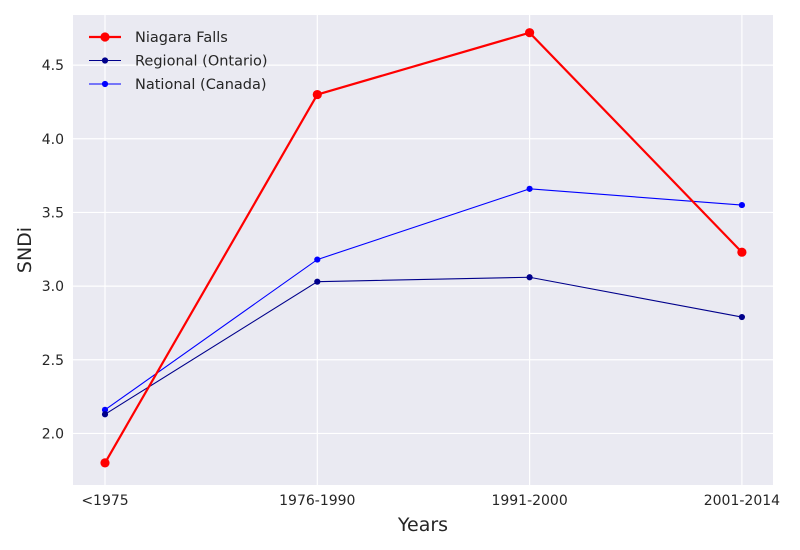 This screenshot has height=550, width=800. What do you see at coordinates (53, 361) in the screenshot?
I see `y-tick-label: 2.5` at bounding box center [53, 361].